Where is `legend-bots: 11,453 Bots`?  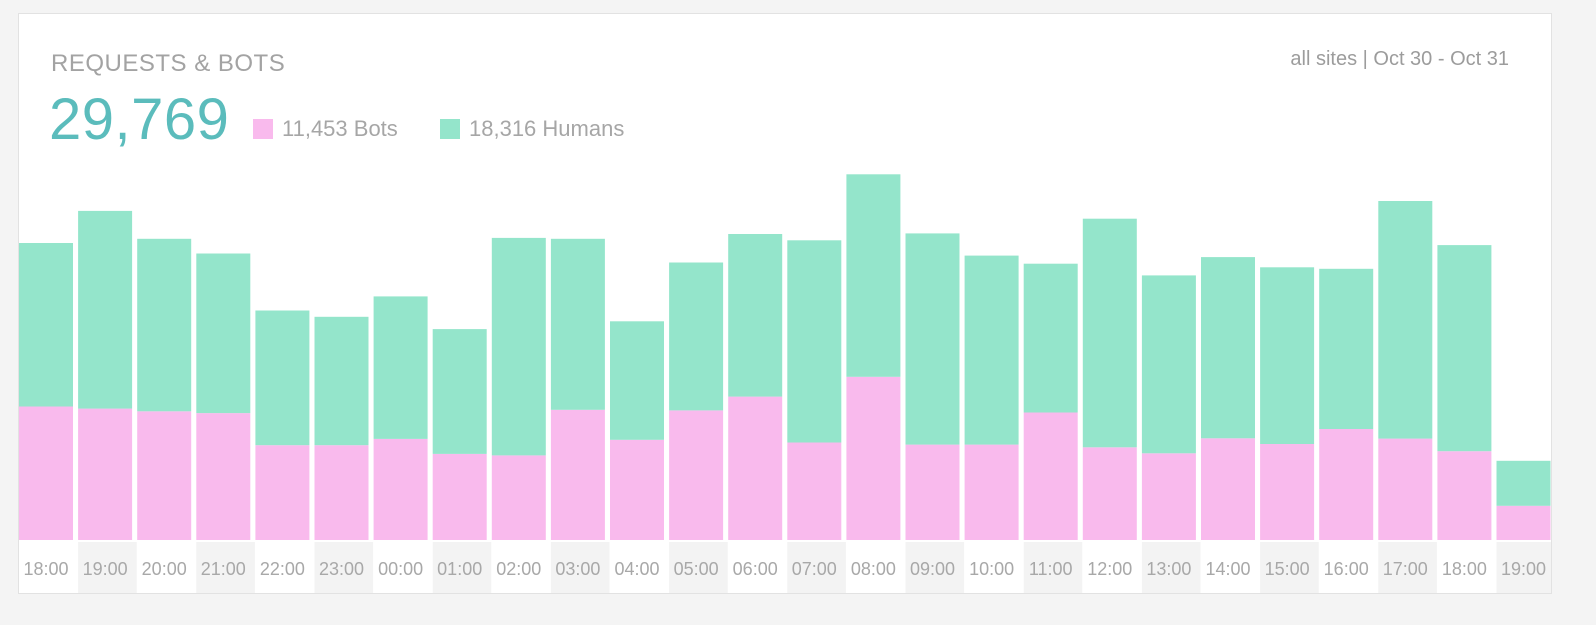 legend-bots: 11,453 Bots is located at coordinates (325, 129).